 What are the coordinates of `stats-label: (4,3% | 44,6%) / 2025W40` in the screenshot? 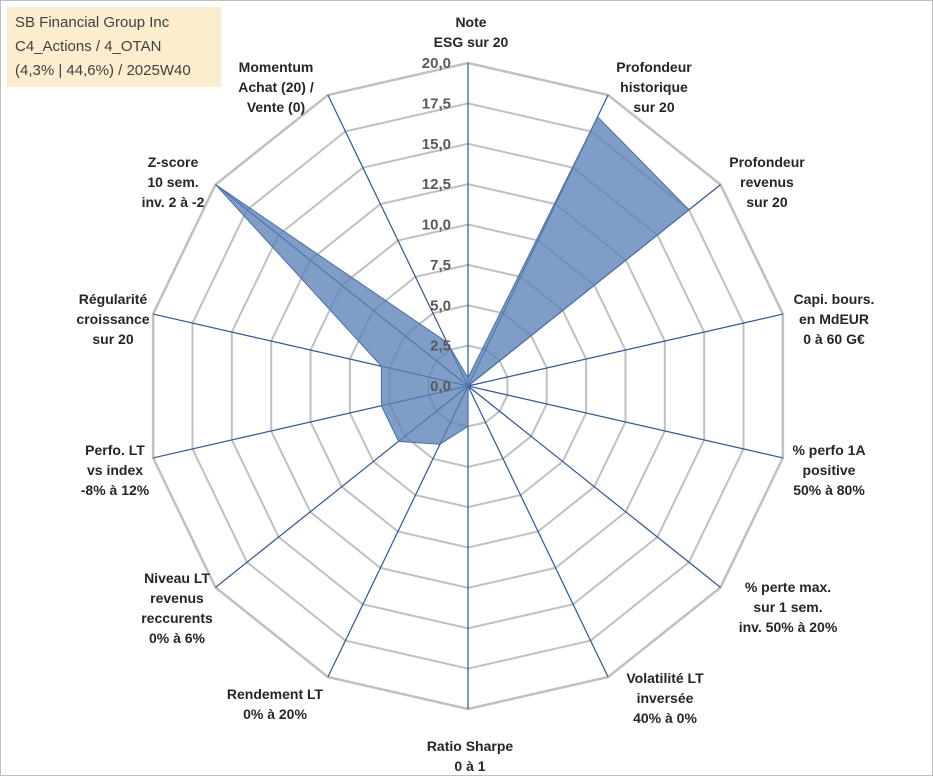 It's located at (103, 70).